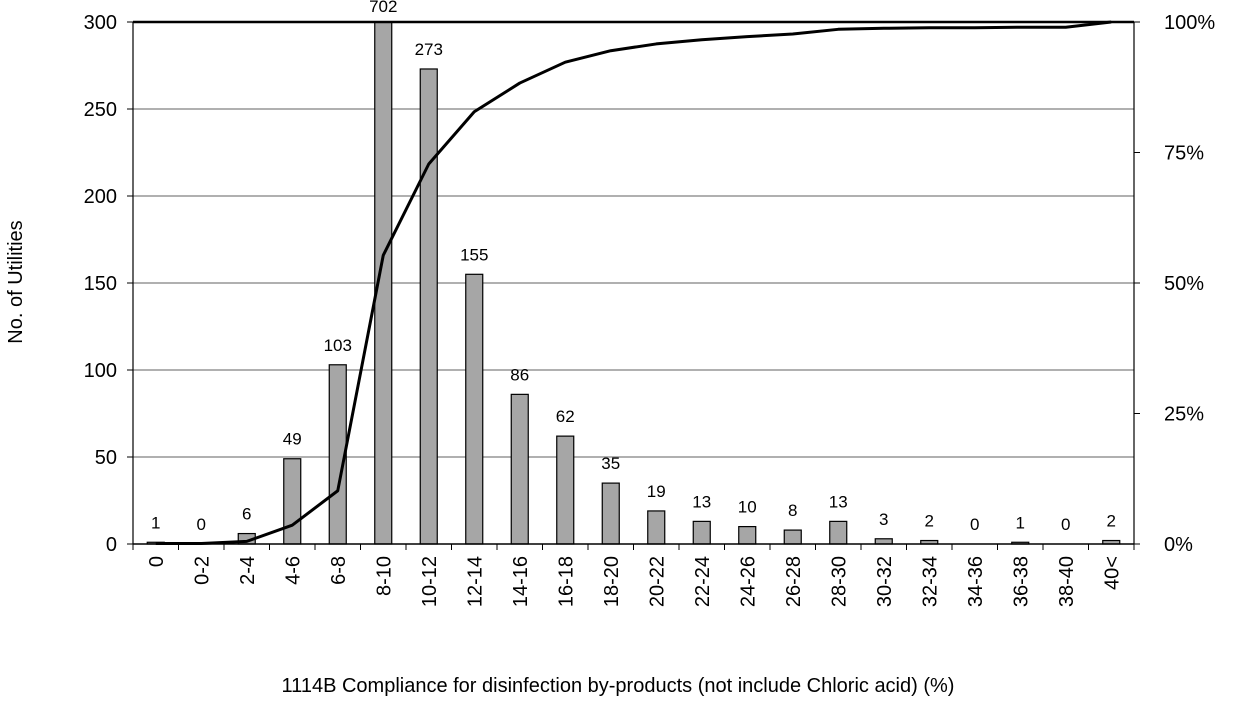 The height and width of the screenshot is (704, 1236). Describe the element at coordinates (656, 491) in the screenshot. I see `data-label: 19` at that location.